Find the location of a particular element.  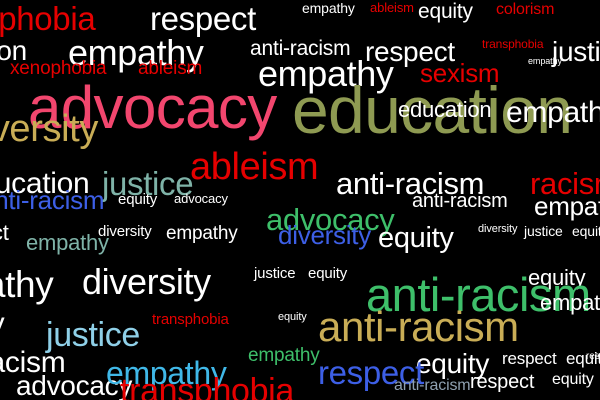

word: racism is located at coordinates (565, 183).